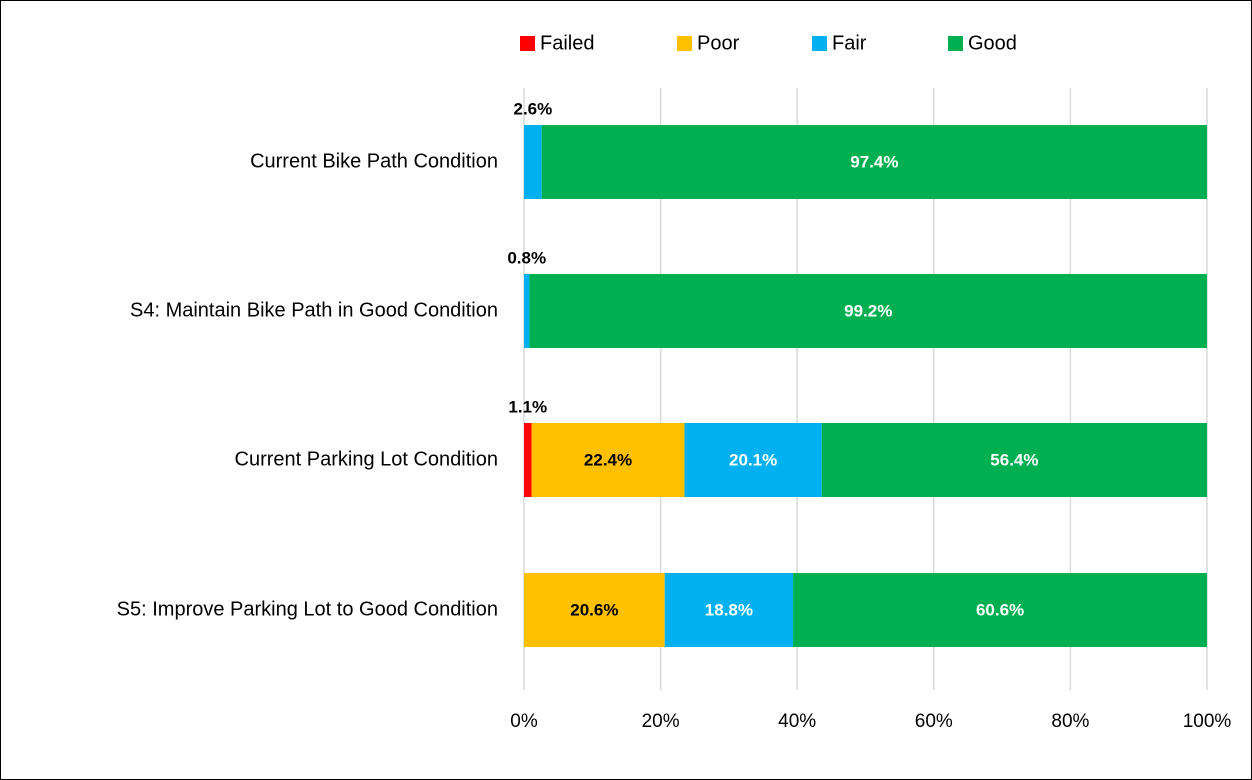  I want to click on x-tick-label: 80%, so click(1070, 721).